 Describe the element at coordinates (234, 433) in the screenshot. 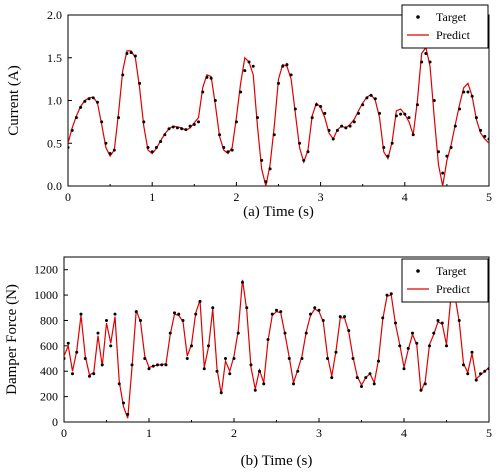

I see `x-tick-label-b: 2` at that location.